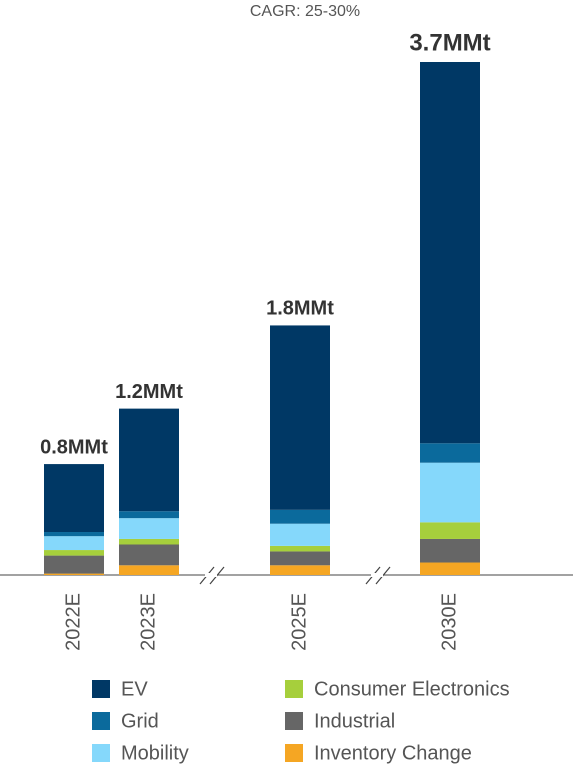 The width and height of the screenshot is (573, 768). What do you see at coordinates (74, 447) in the screenshot?
I see `total-label: 0.8MMt` at bounding box center [74, 447].